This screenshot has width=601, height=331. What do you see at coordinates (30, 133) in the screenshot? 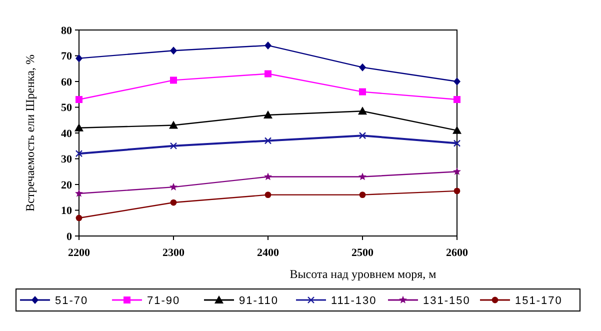
I see `y-axis-title: Встречаемость ели Шренка, %` at bounding box center [30, 133].